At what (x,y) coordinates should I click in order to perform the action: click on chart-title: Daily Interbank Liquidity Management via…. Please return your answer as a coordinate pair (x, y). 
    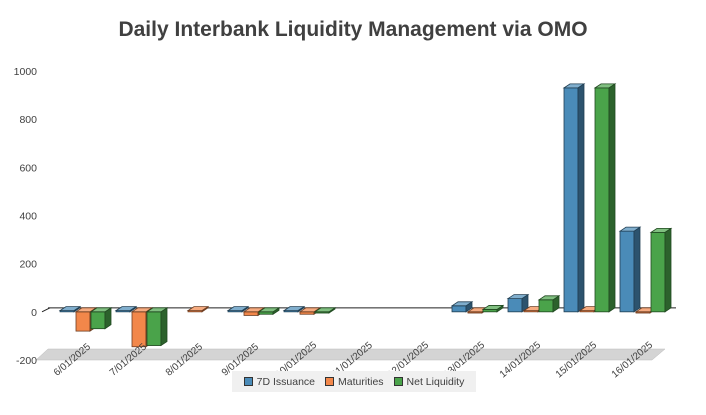
    Looking at the image, I should click on (353, 29).